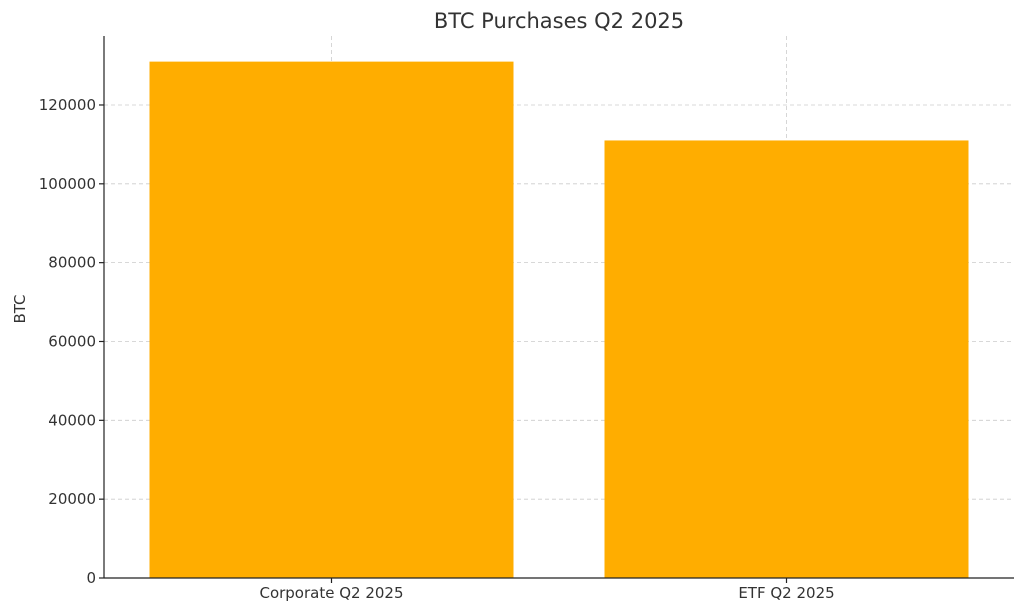 Image resolution: width=1024 pixels, height=611 pixels. What do you see at coordinates (72, 341) in the screenshot?
I see `y-tick-label: 60000` at bounding box center [72, 341].